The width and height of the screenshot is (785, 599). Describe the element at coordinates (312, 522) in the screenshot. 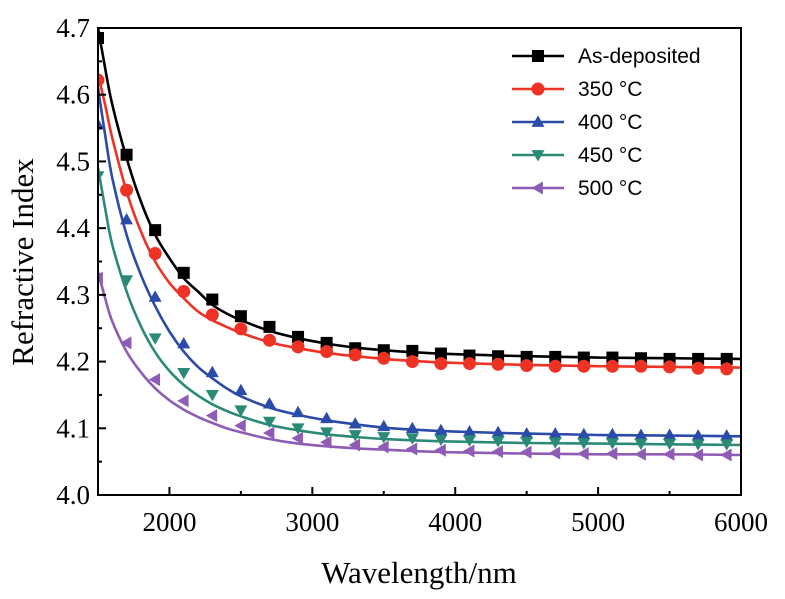

I see `x-tick-label: 3000` at that location.